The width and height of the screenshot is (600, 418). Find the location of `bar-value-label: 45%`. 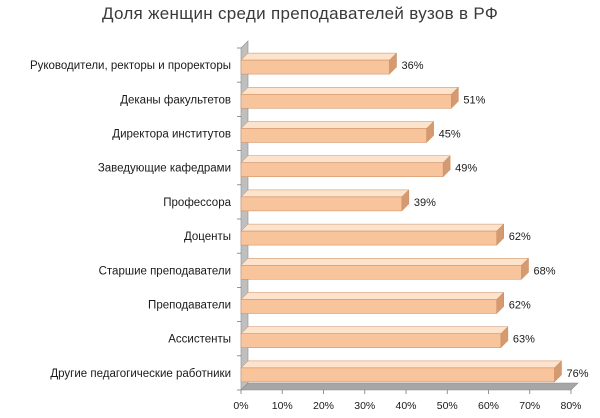

bar-value-label: 45% is located at coordinates (450, 135).